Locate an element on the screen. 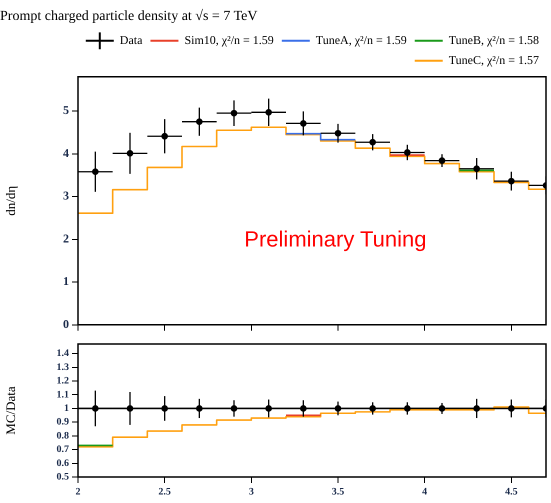  y-tick-label: 0.7 is located at coordinates (62, 450).